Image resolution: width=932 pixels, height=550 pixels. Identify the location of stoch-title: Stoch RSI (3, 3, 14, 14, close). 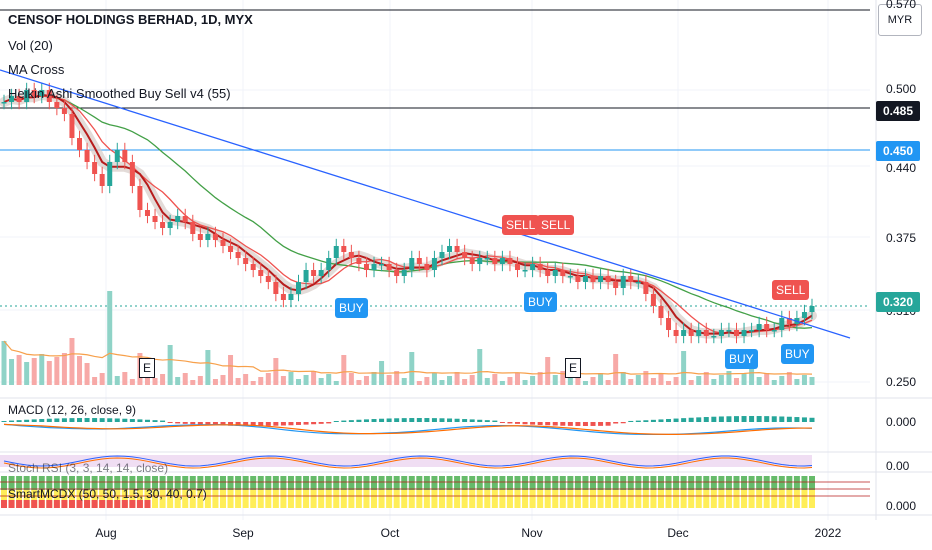
(88, 468).